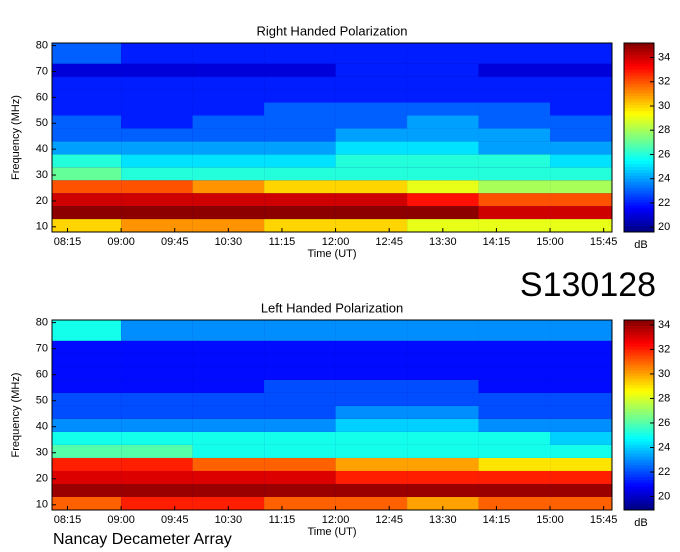  Describe the element at coordinates (16, 137) in the screenshot. I see `y-axis-label: Frequency (MHz)` at that location.